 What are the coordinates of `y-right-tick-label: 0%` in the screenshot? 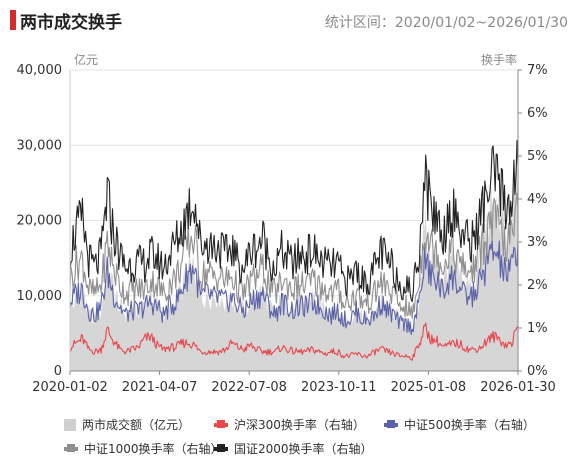 It's located at (537, 371).